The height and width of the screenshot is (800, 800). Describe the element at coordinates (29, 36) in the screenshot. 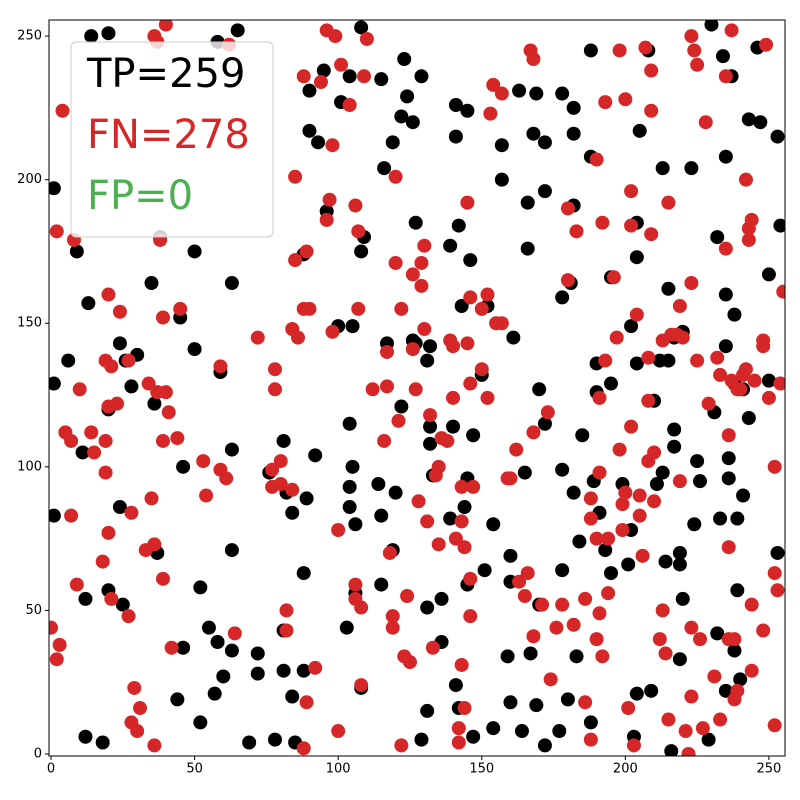

I see `y-tick-label: 250` at that location.